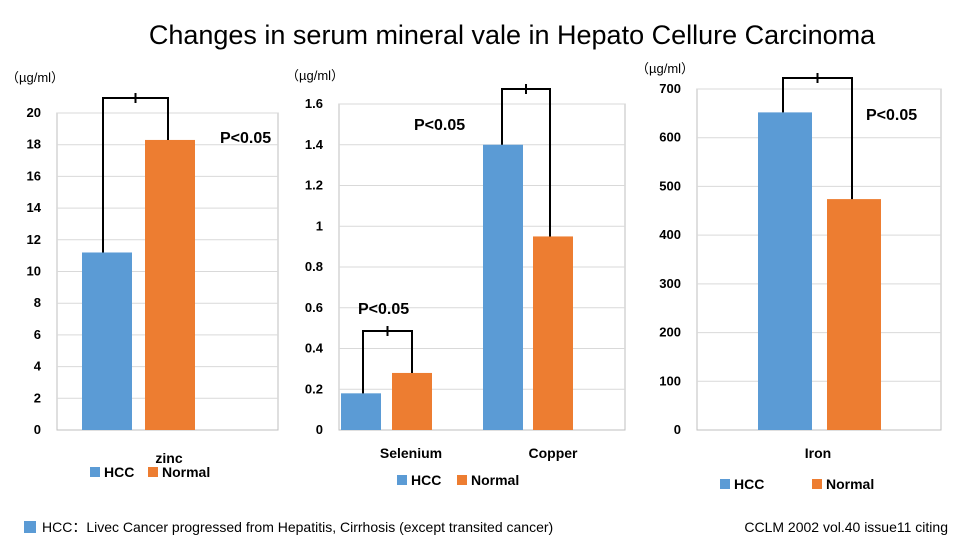 The height and width of the screenshot is (560, 960). What do you see at coordinates (245, 138) in the screenshot?
I see `p-value-label-zinc: P<0.05` at bounding box center [245, 138].